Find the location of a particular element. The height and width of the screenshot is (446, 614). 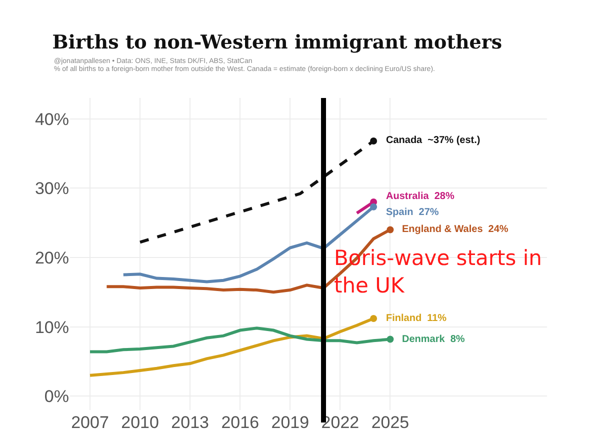

x-tick-label: 2019 is located at coordinates (290, 422).